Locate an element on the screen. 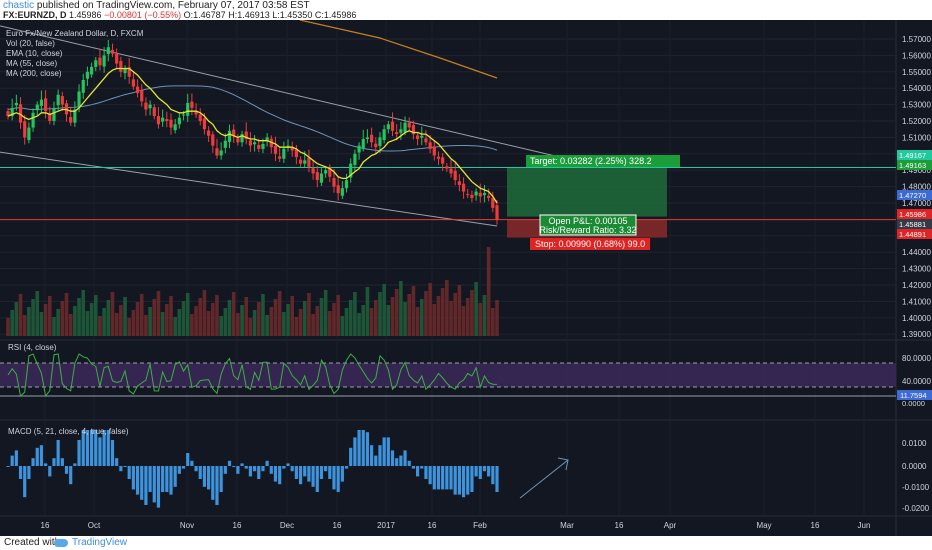 This screenshot has width=932, height=550. legend-ema: EMA (10, close) is located at coordinates (34, 53).